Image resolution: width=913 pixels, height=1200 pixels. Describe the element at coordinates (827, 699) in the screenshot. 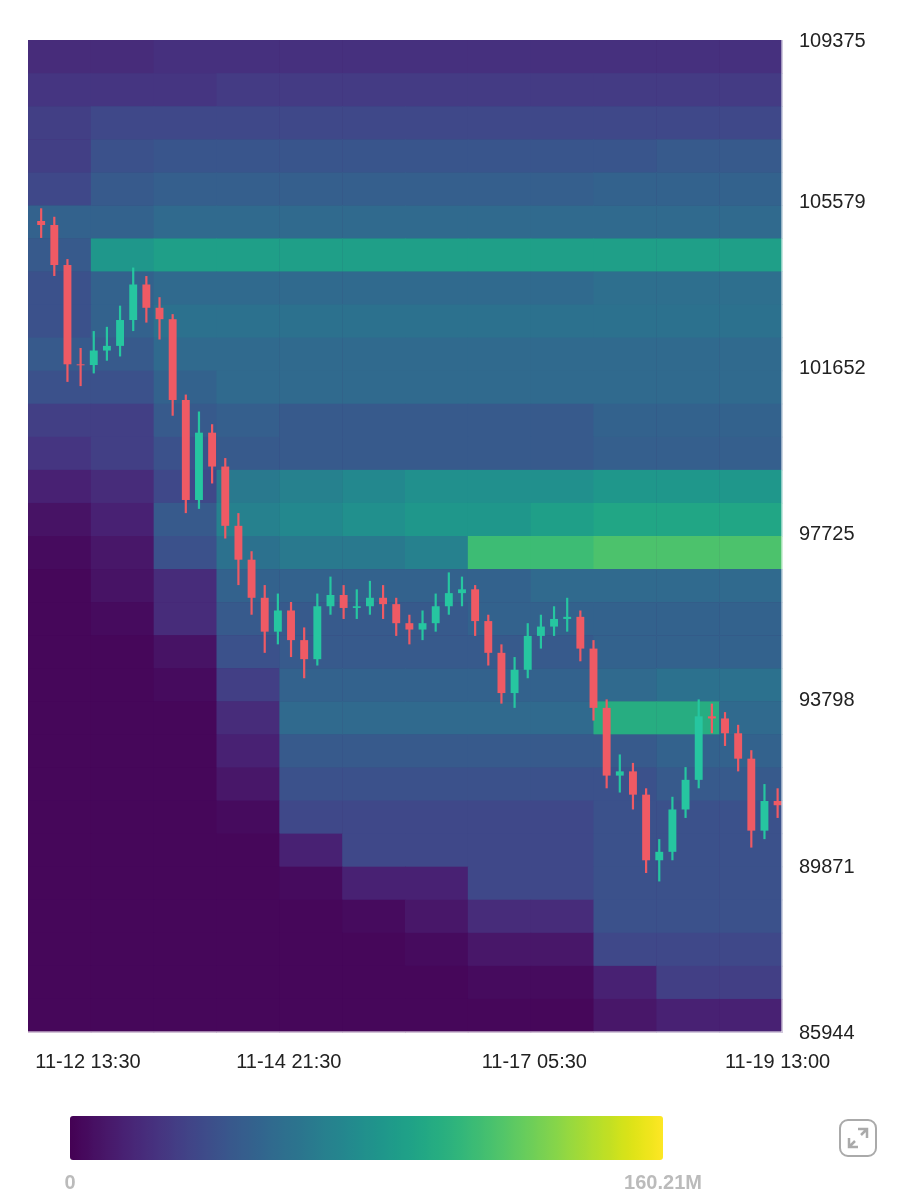

I see `y-tick-label: 93798` at that location.